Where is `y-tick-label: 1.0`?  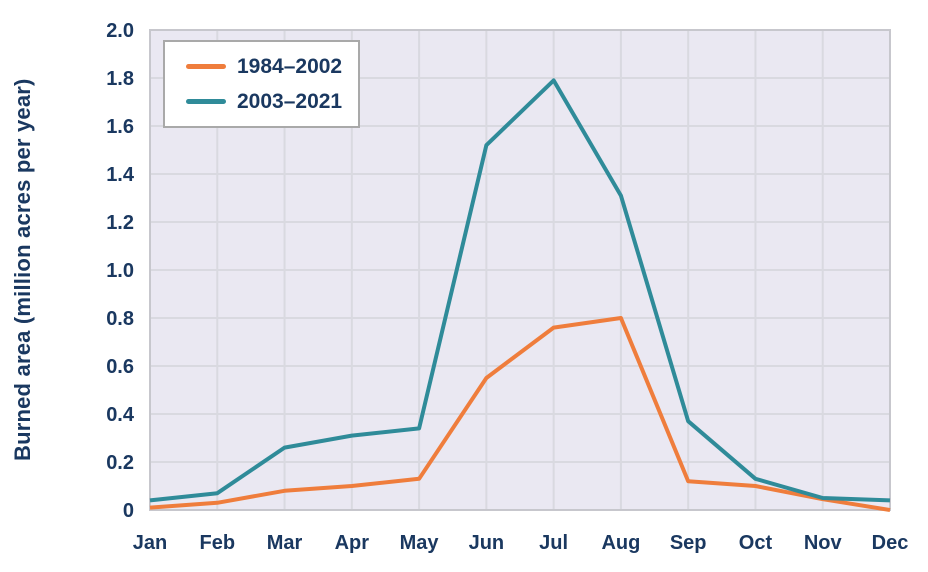 y-tick-label: 1.0 is located at coordinates (120, 271).